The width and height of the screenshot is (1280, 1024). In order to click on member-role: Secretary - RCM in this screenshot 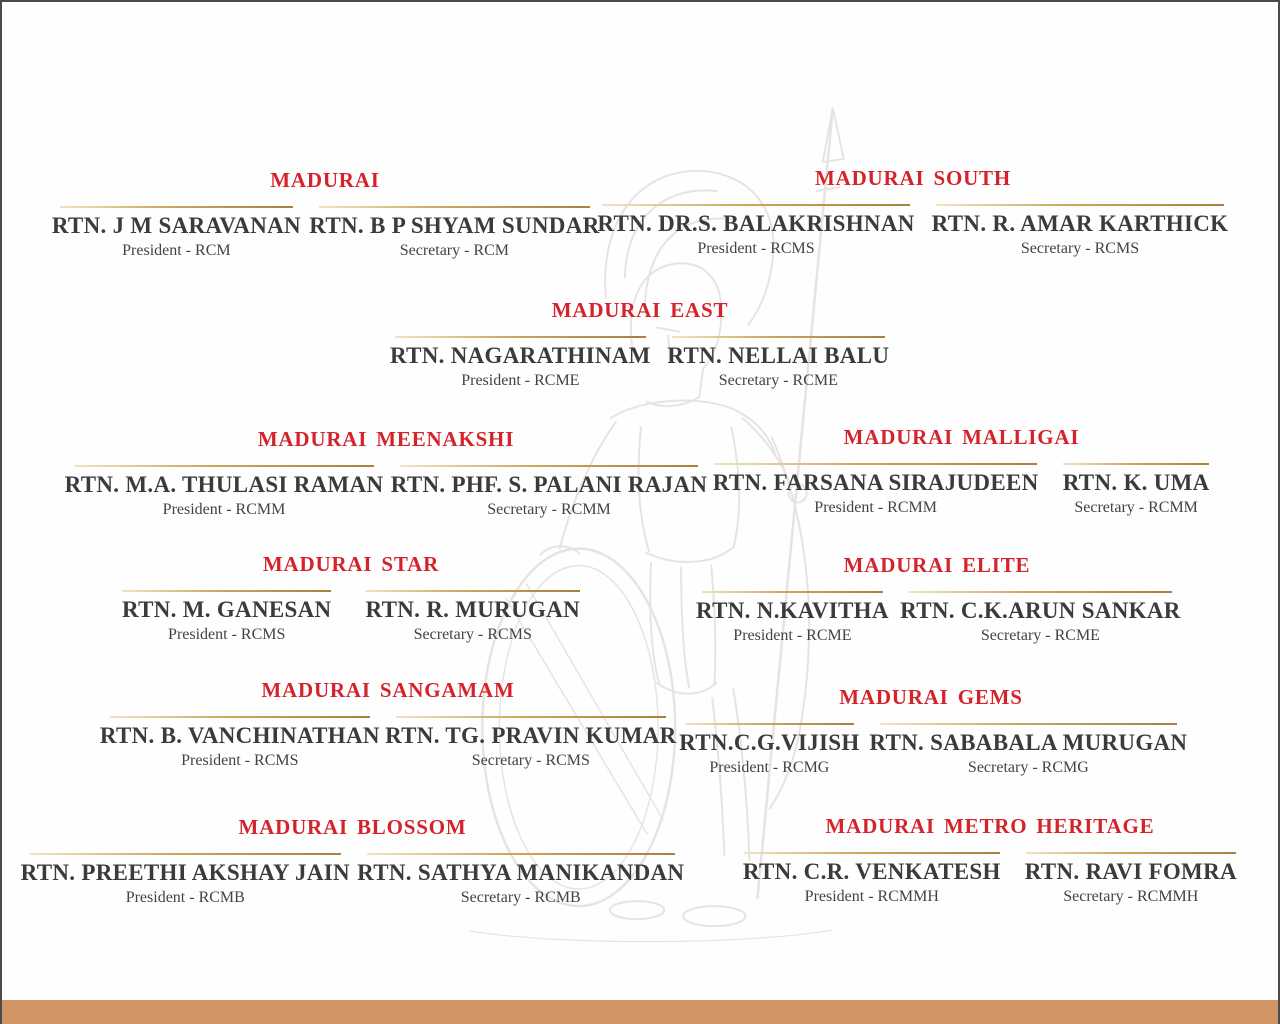, I will do `click(454, 250)`.